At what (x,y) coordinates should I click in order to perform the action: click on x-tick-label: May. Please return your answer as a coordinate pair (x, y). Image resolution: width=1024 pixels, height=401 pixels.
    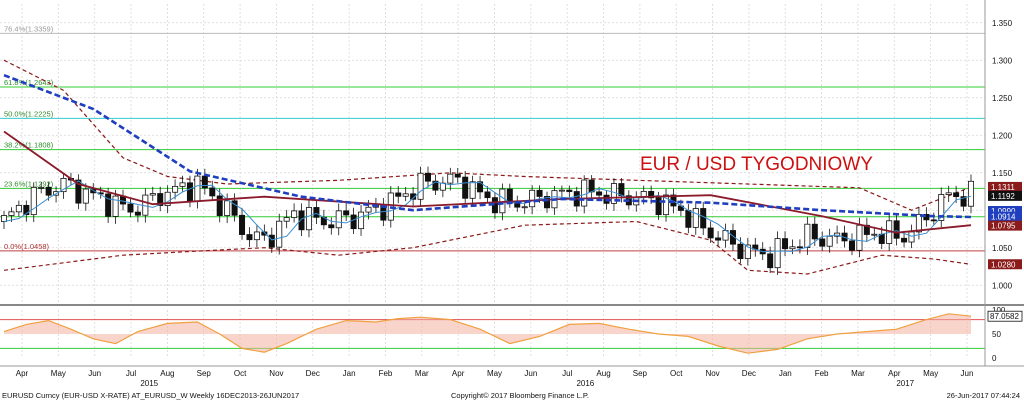
    Looking at the image, I should click on (58, 373).